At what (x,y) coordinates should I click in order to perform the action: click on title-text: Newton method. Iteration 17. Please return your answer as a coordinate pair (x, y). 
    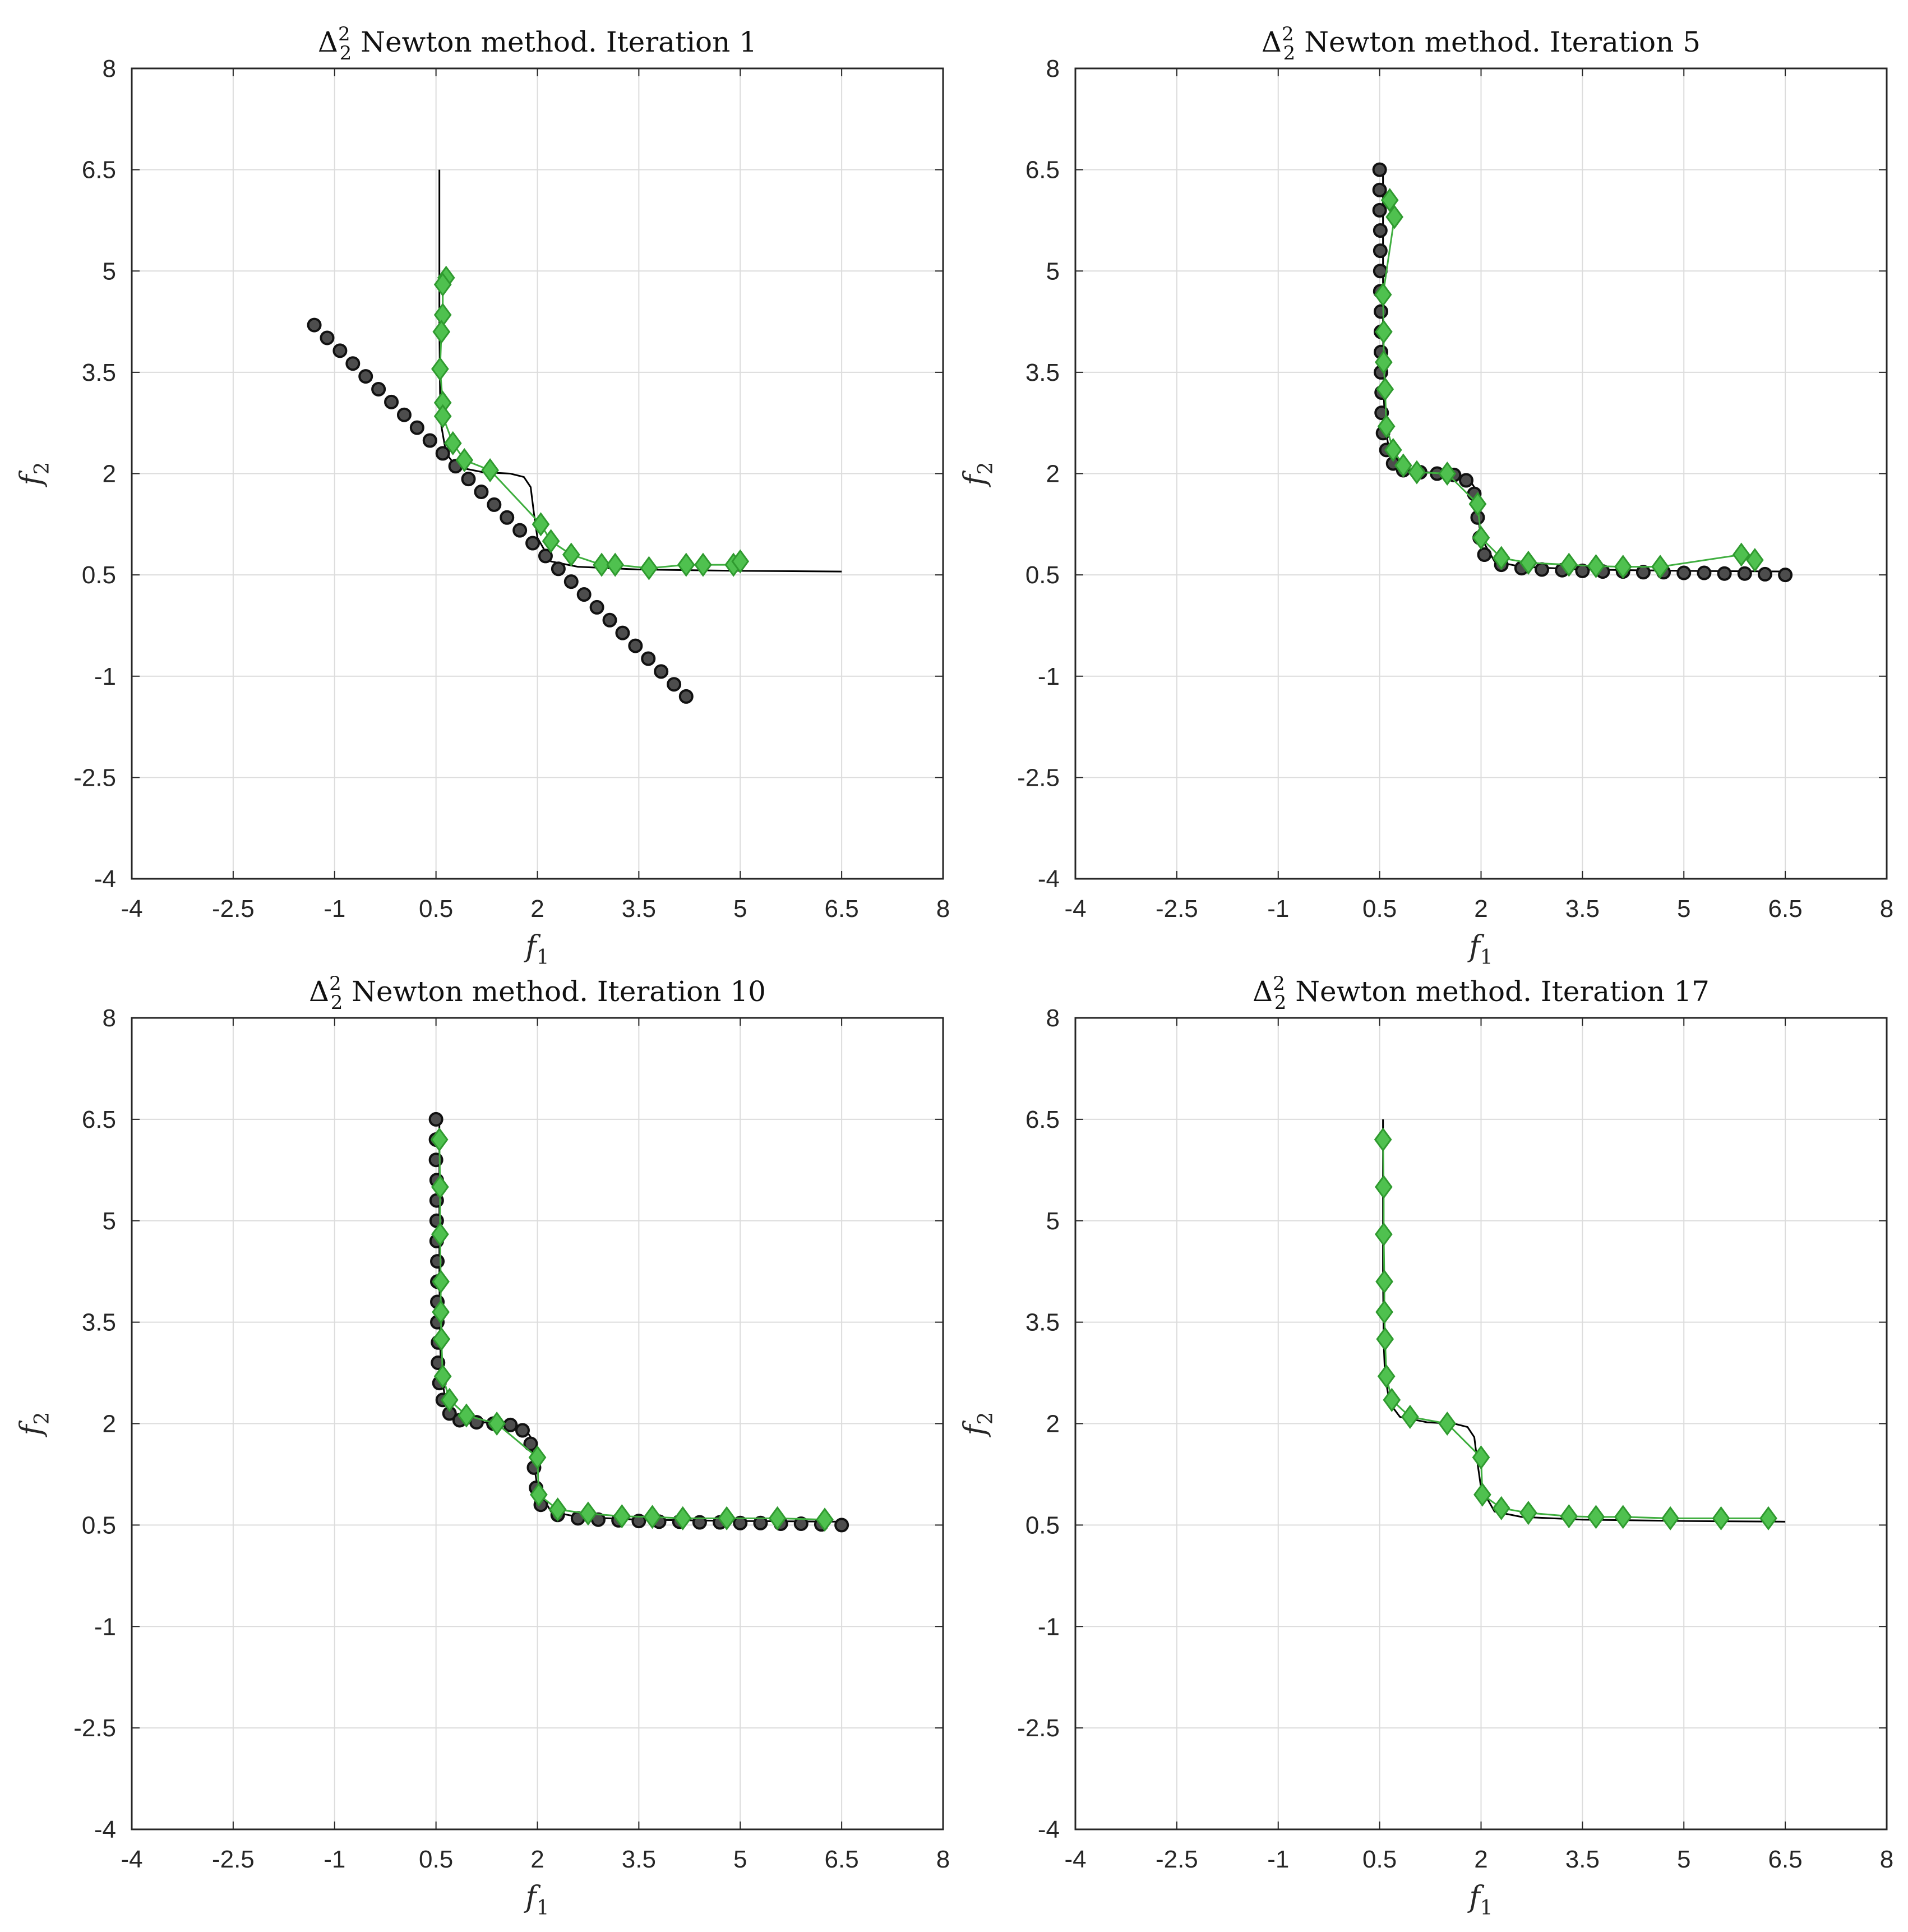
    Looking at the image, I should click on (1498, 991).